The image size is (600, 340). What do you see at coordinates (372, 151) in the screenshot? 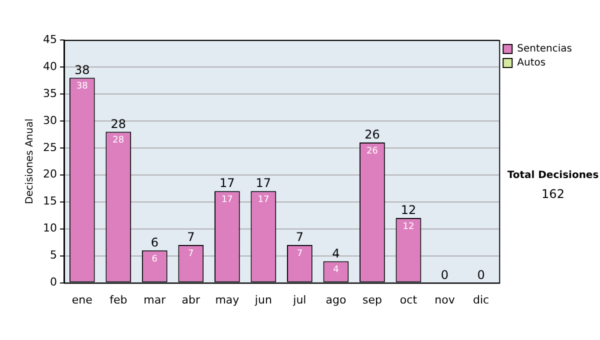
I see `data-label: 26` at bounding box center [372, 151].